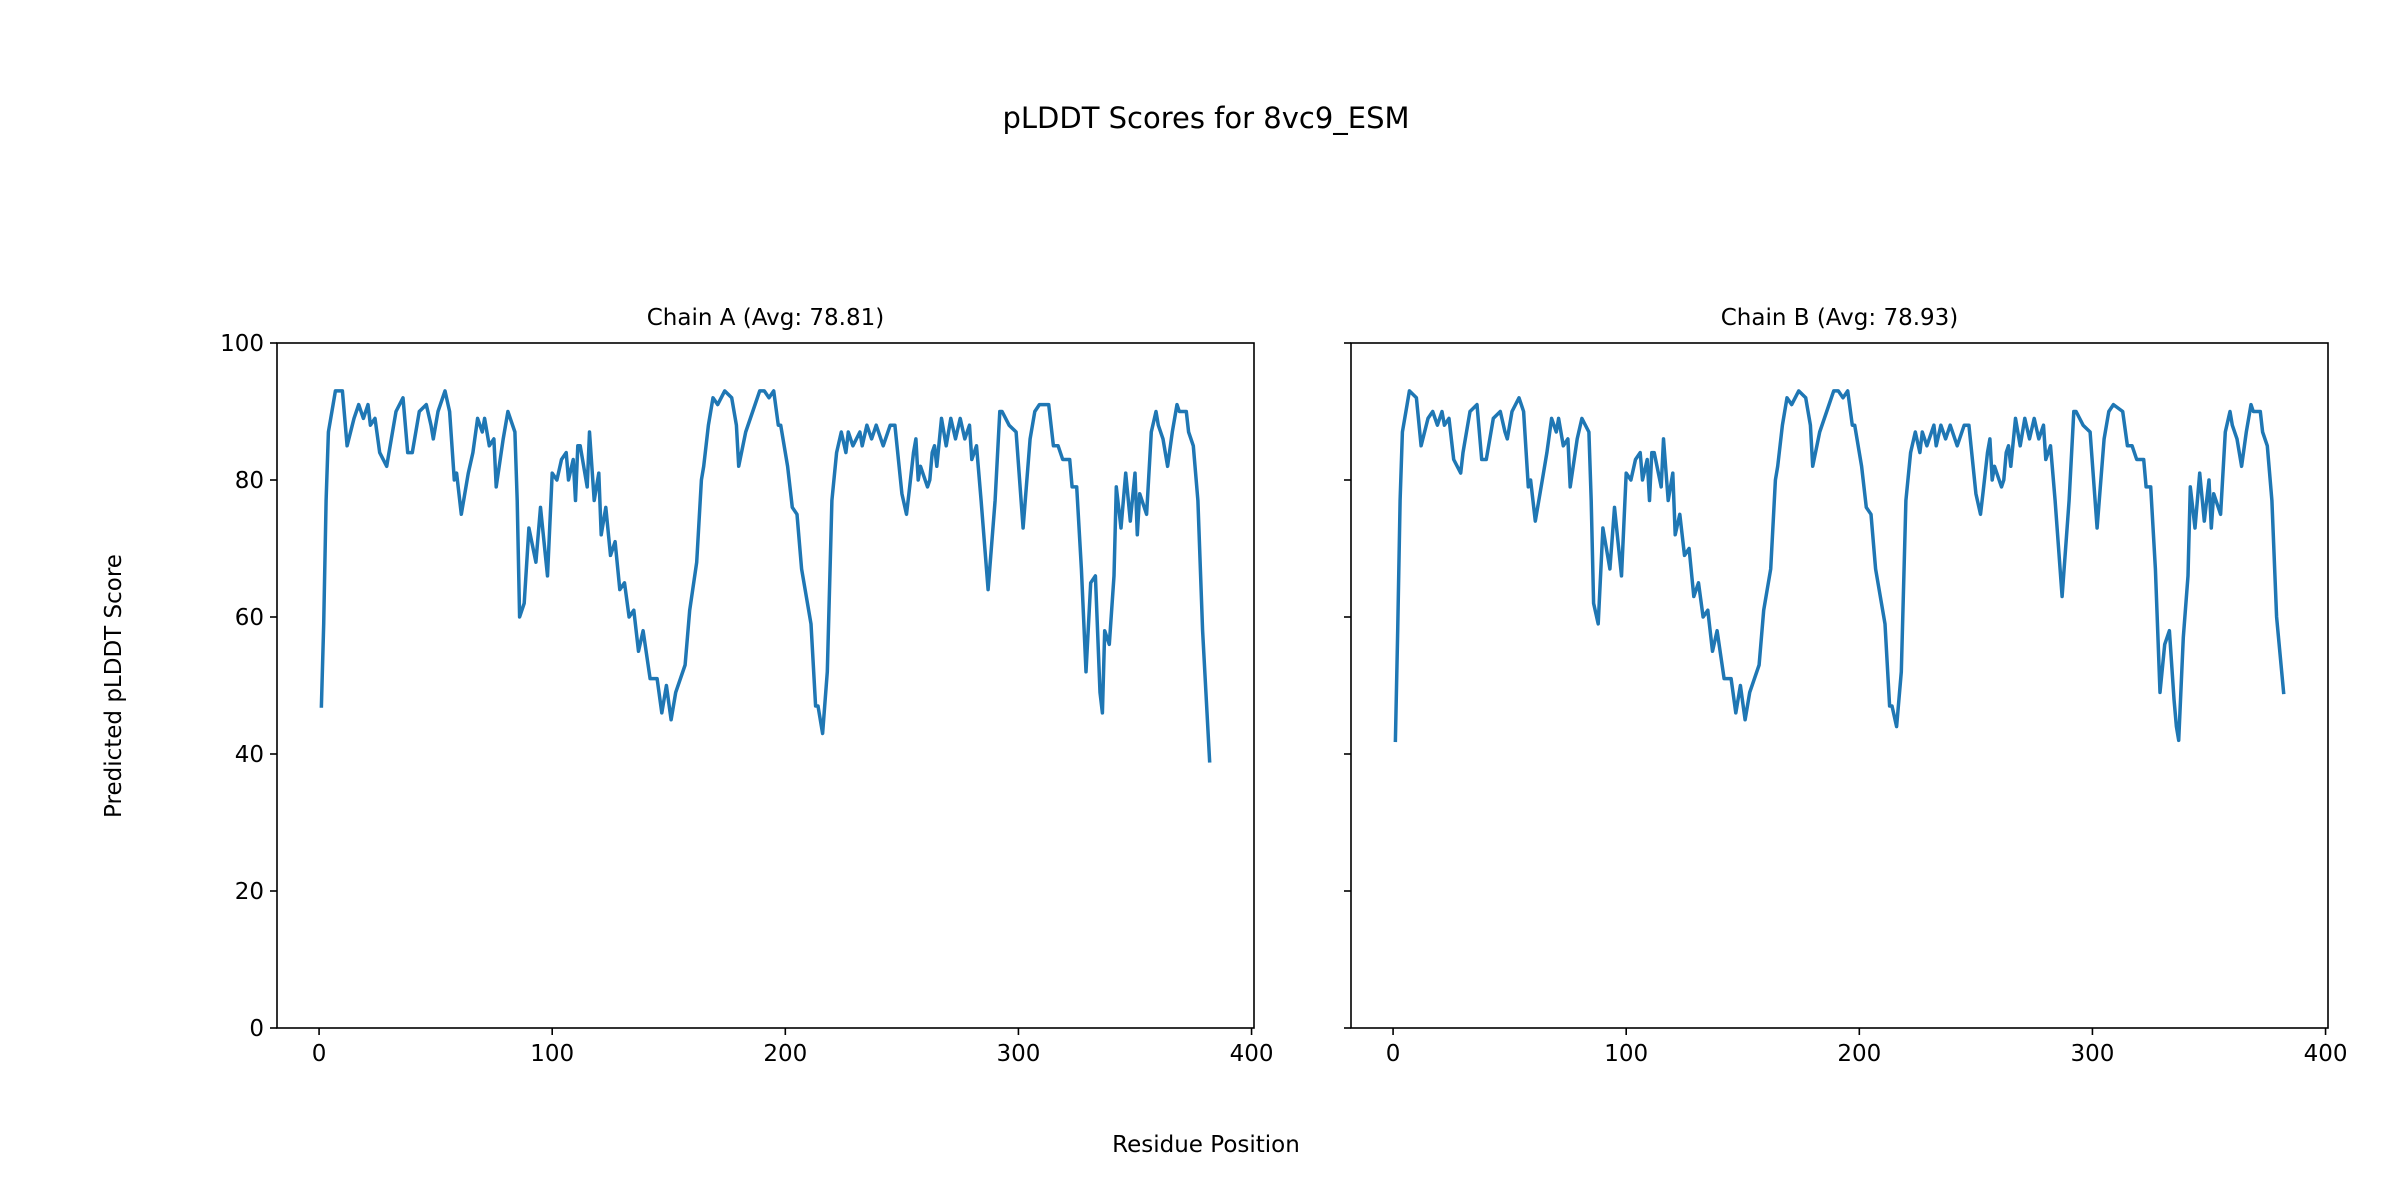  I want to click on y-tick-label: 100, so click(242, 344).